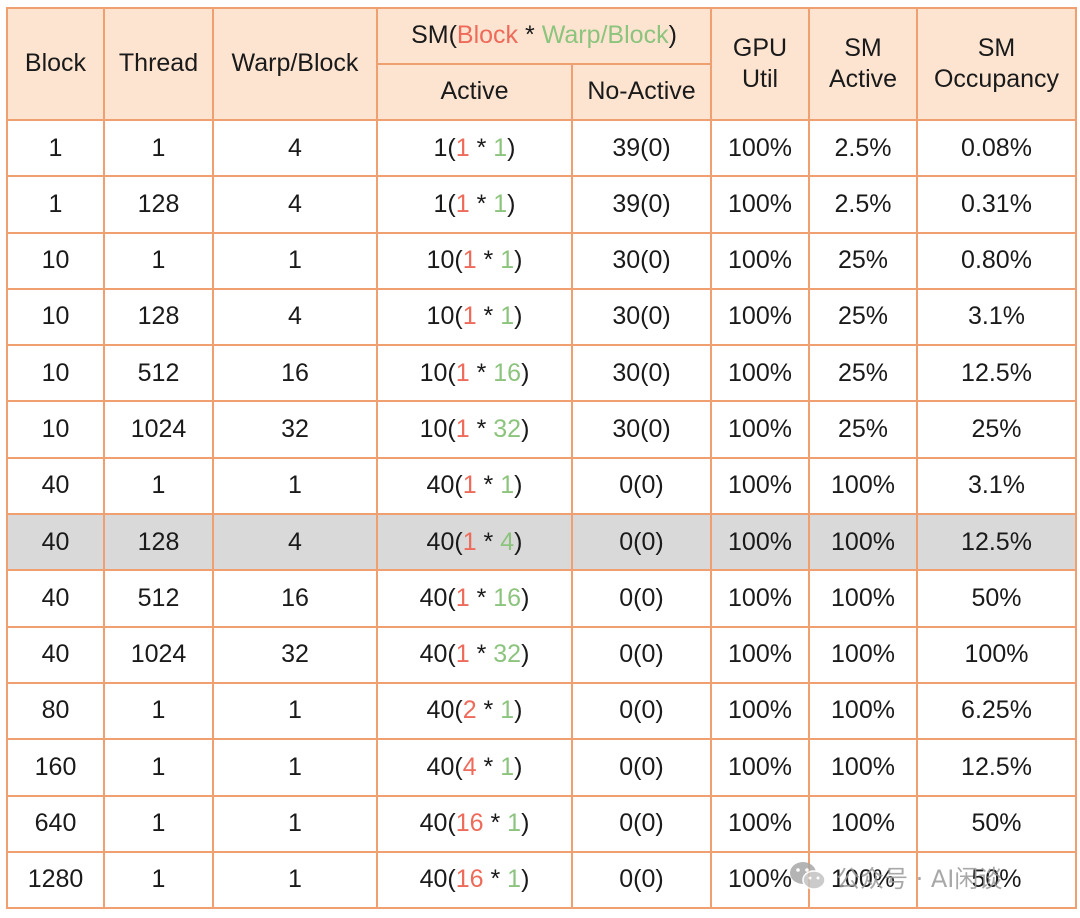  I want to click on table-row: 40 1024 32 40(1 * 32) 0(0) 100% 100% 100%, so click(541, 654).